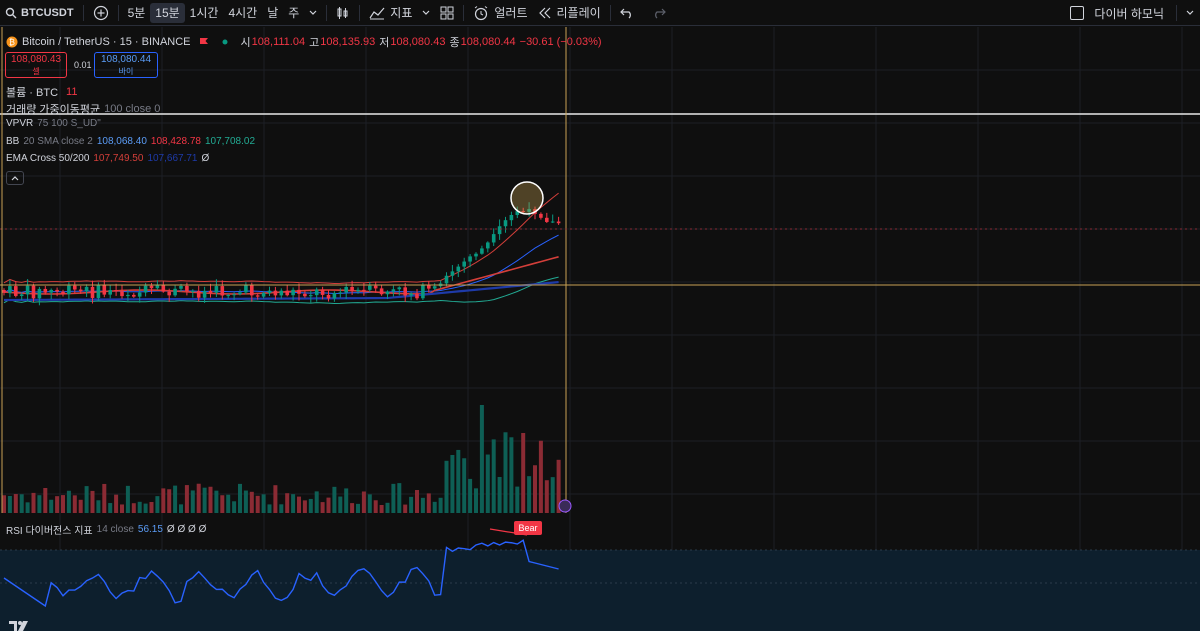 This screenshot has width=1200, height=631. What do you see at coordinates (18, 626) in the screenshot?
I see `tradingview-logo-icon` at bounding box center [18, 626].